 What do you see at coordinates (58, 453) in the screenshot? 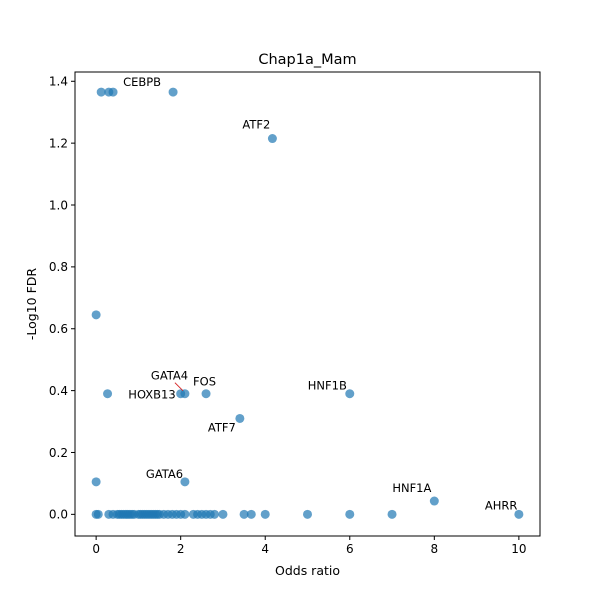
I see `y-tick-label: 0.2` at bounding box center [58, 453].